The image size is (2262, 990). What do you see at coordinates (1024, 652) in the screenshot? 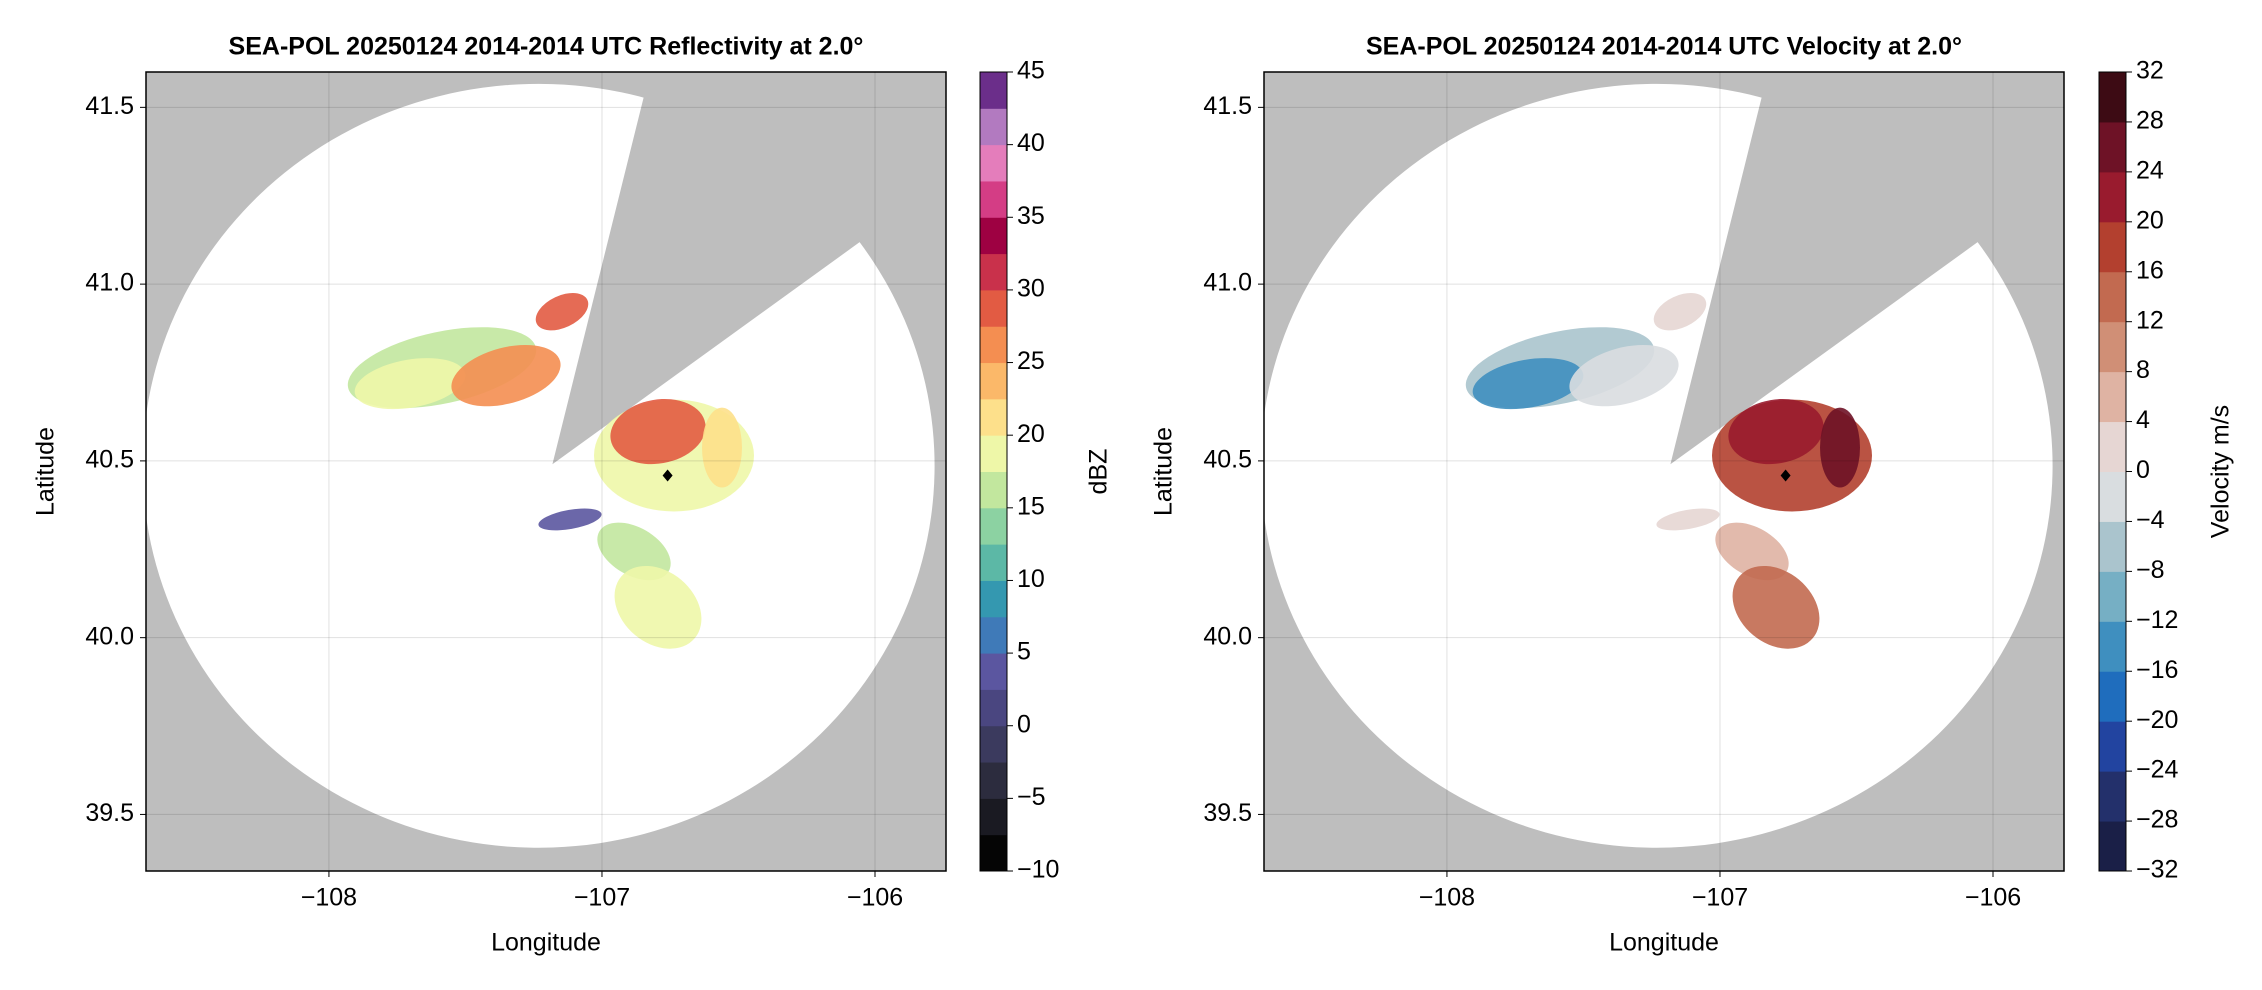
I see `colorbar-tick-label: 5` at bounding box center [1024, 652].